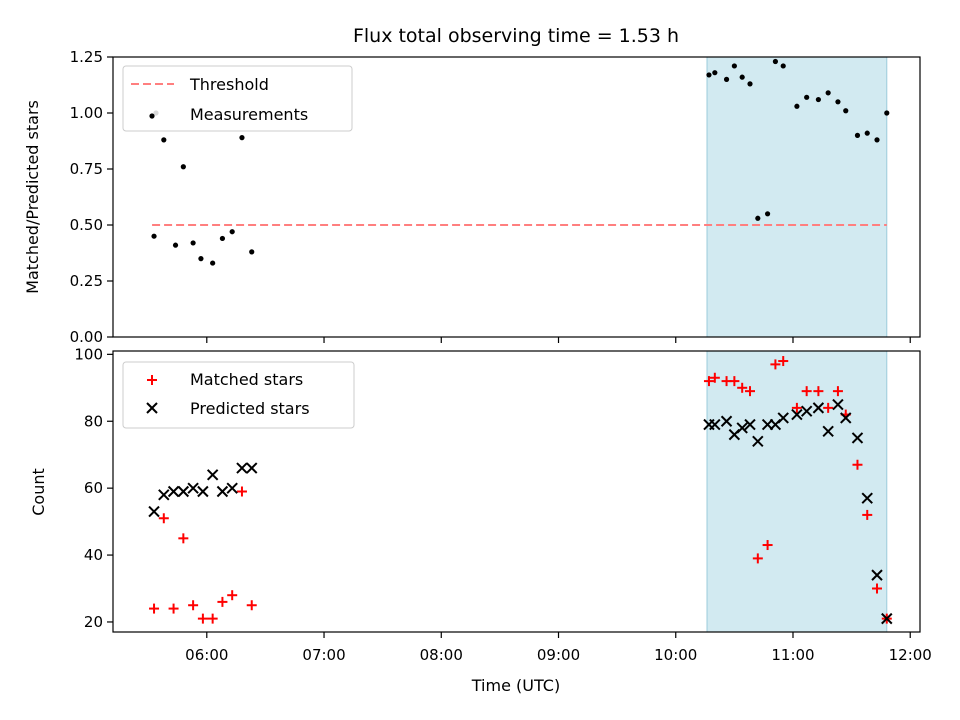  What do you see at coordinates (86, 225) in the screenshot?
I see `y-tick-label: 0.50` at bounding box center [86, 225].